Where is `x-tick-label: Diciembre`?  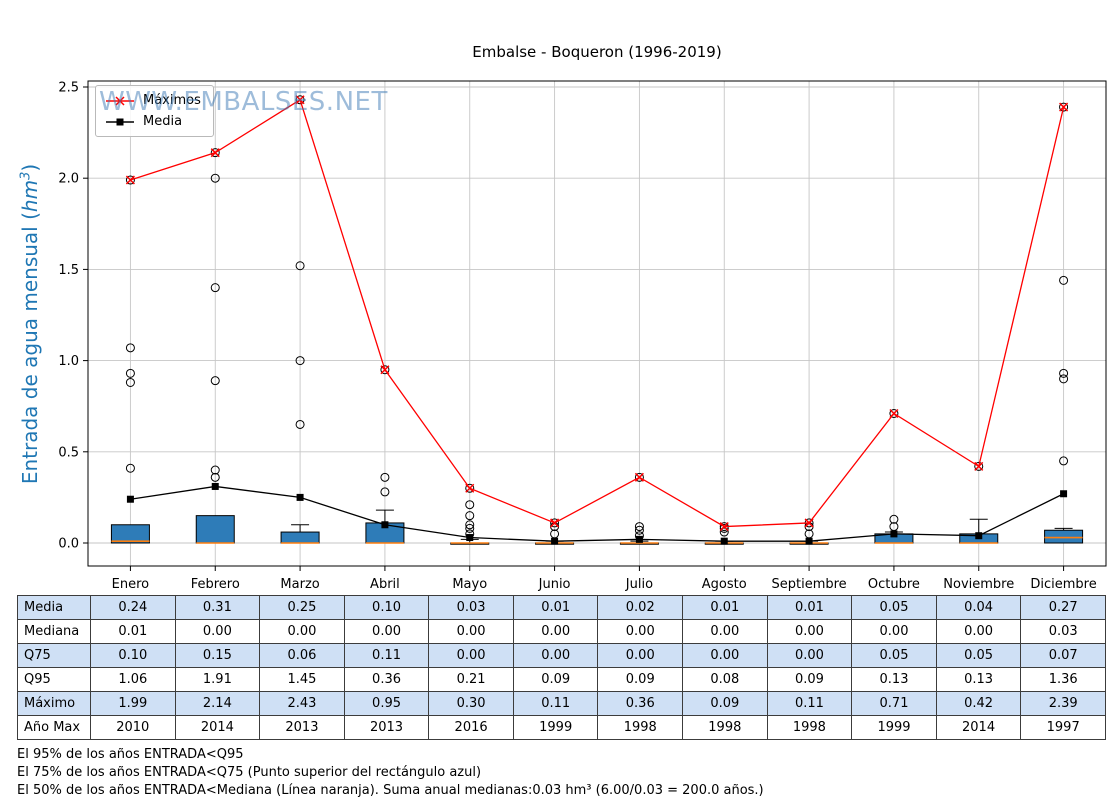
x-tick-label: Diciembre is located at coordinates (1063, 584).